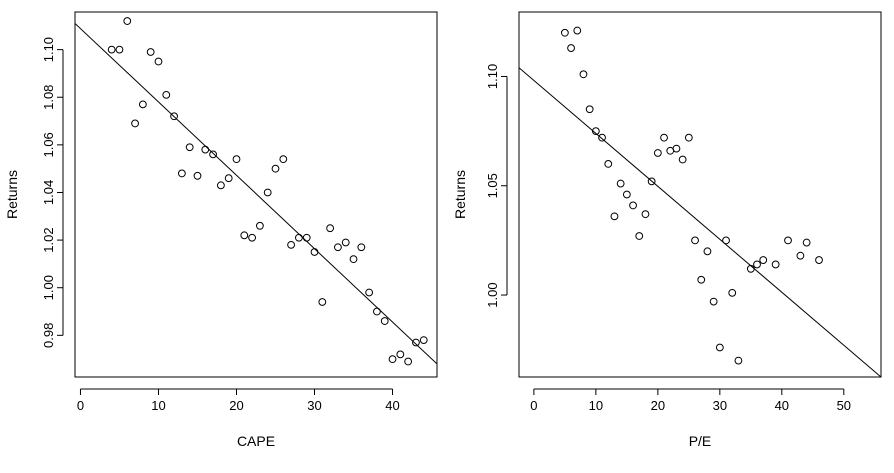 The image size is (894, 473). What do you see at coordinates (48, 97) in the screenshot?
I see `y-tick-label: 1.08` at bounding box center [48, 97].